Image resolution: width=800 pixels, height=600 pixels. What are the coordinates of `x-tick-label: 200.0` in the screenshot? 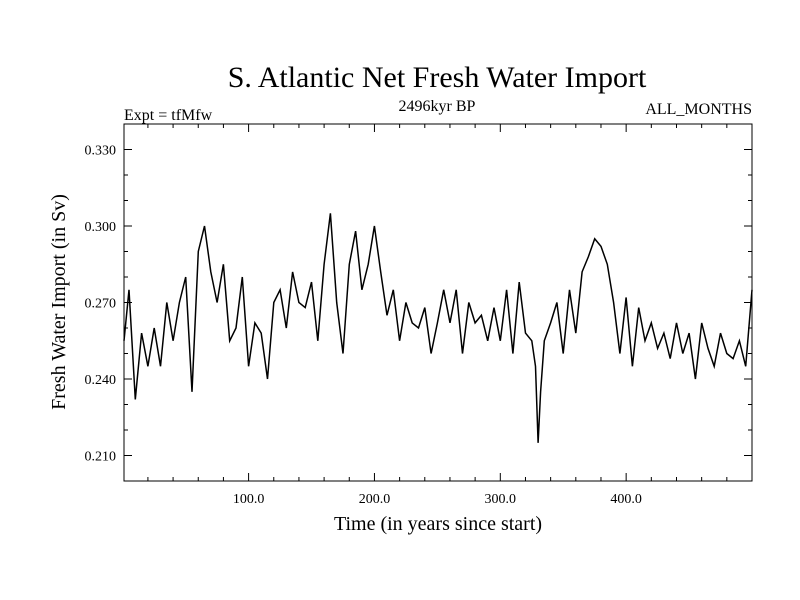 It's located at (375, 499).